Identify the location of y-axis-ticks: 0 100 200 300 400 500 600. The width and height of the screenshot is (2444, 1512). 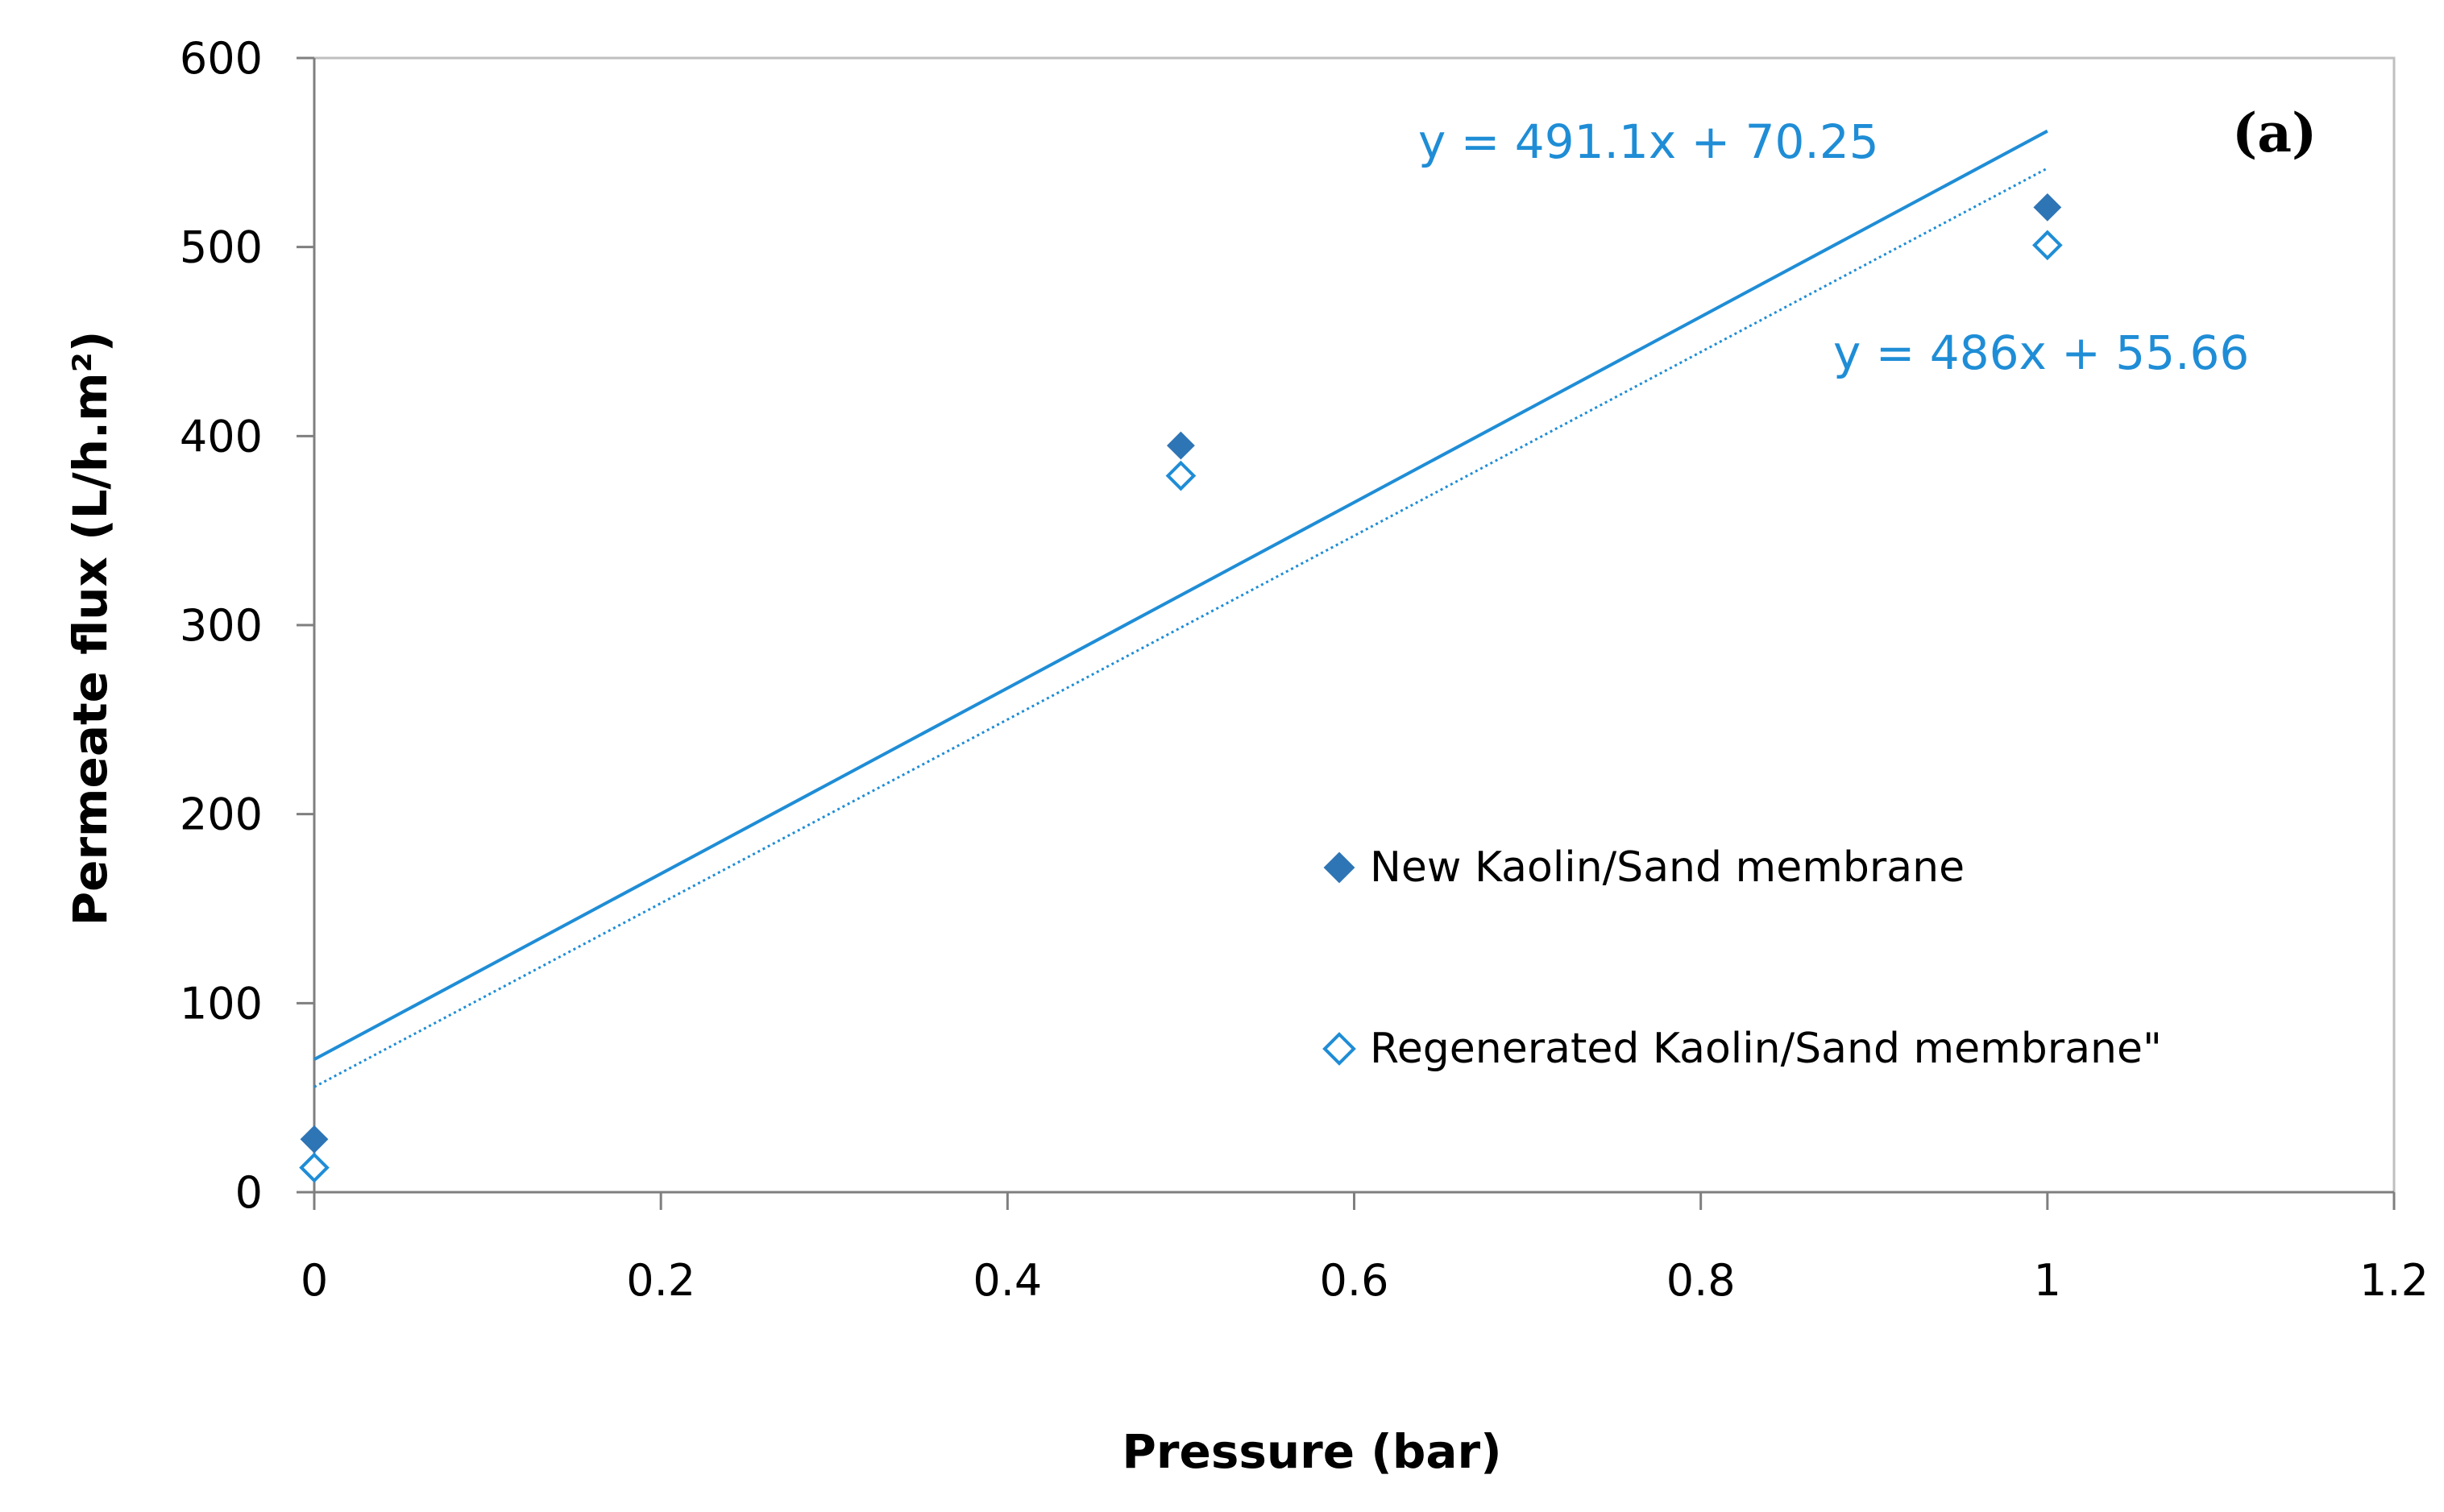
(247, 626).